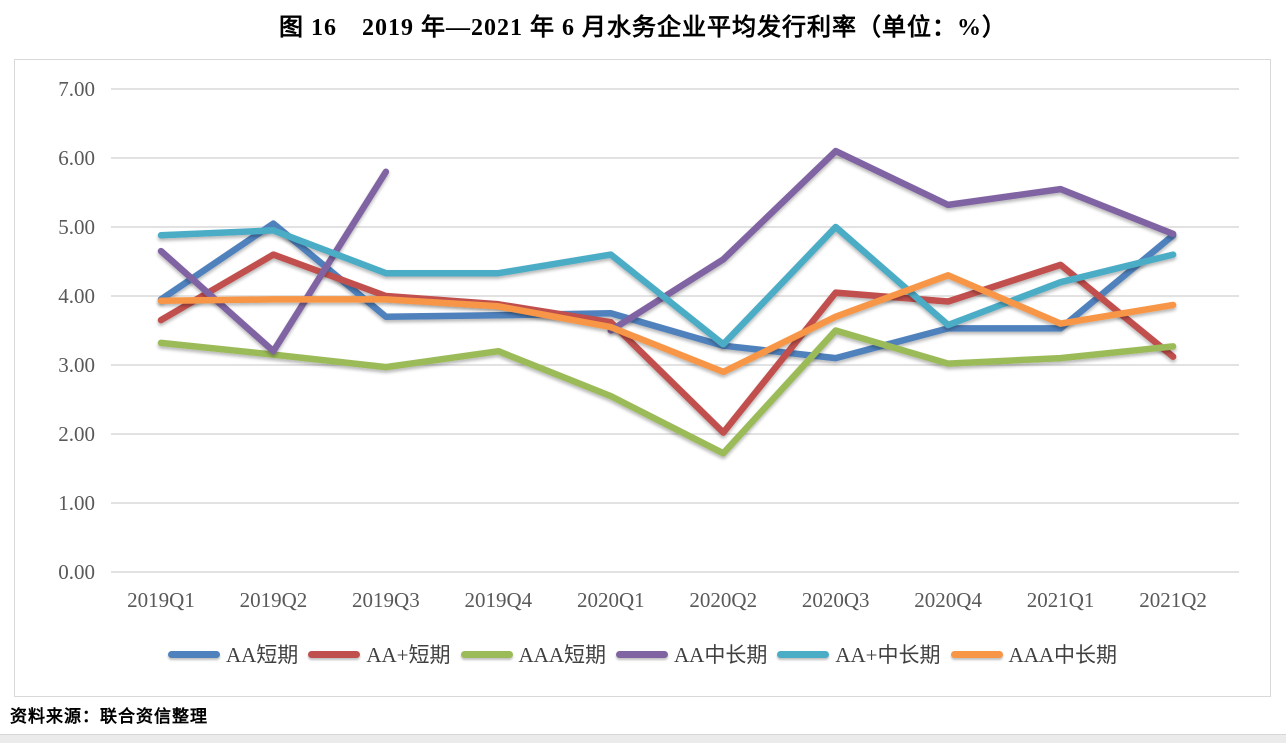 Image resolution: width=1286 pixels, height=743 pixels. I want to click on legend-item: AA中长期, so click(691, 654).